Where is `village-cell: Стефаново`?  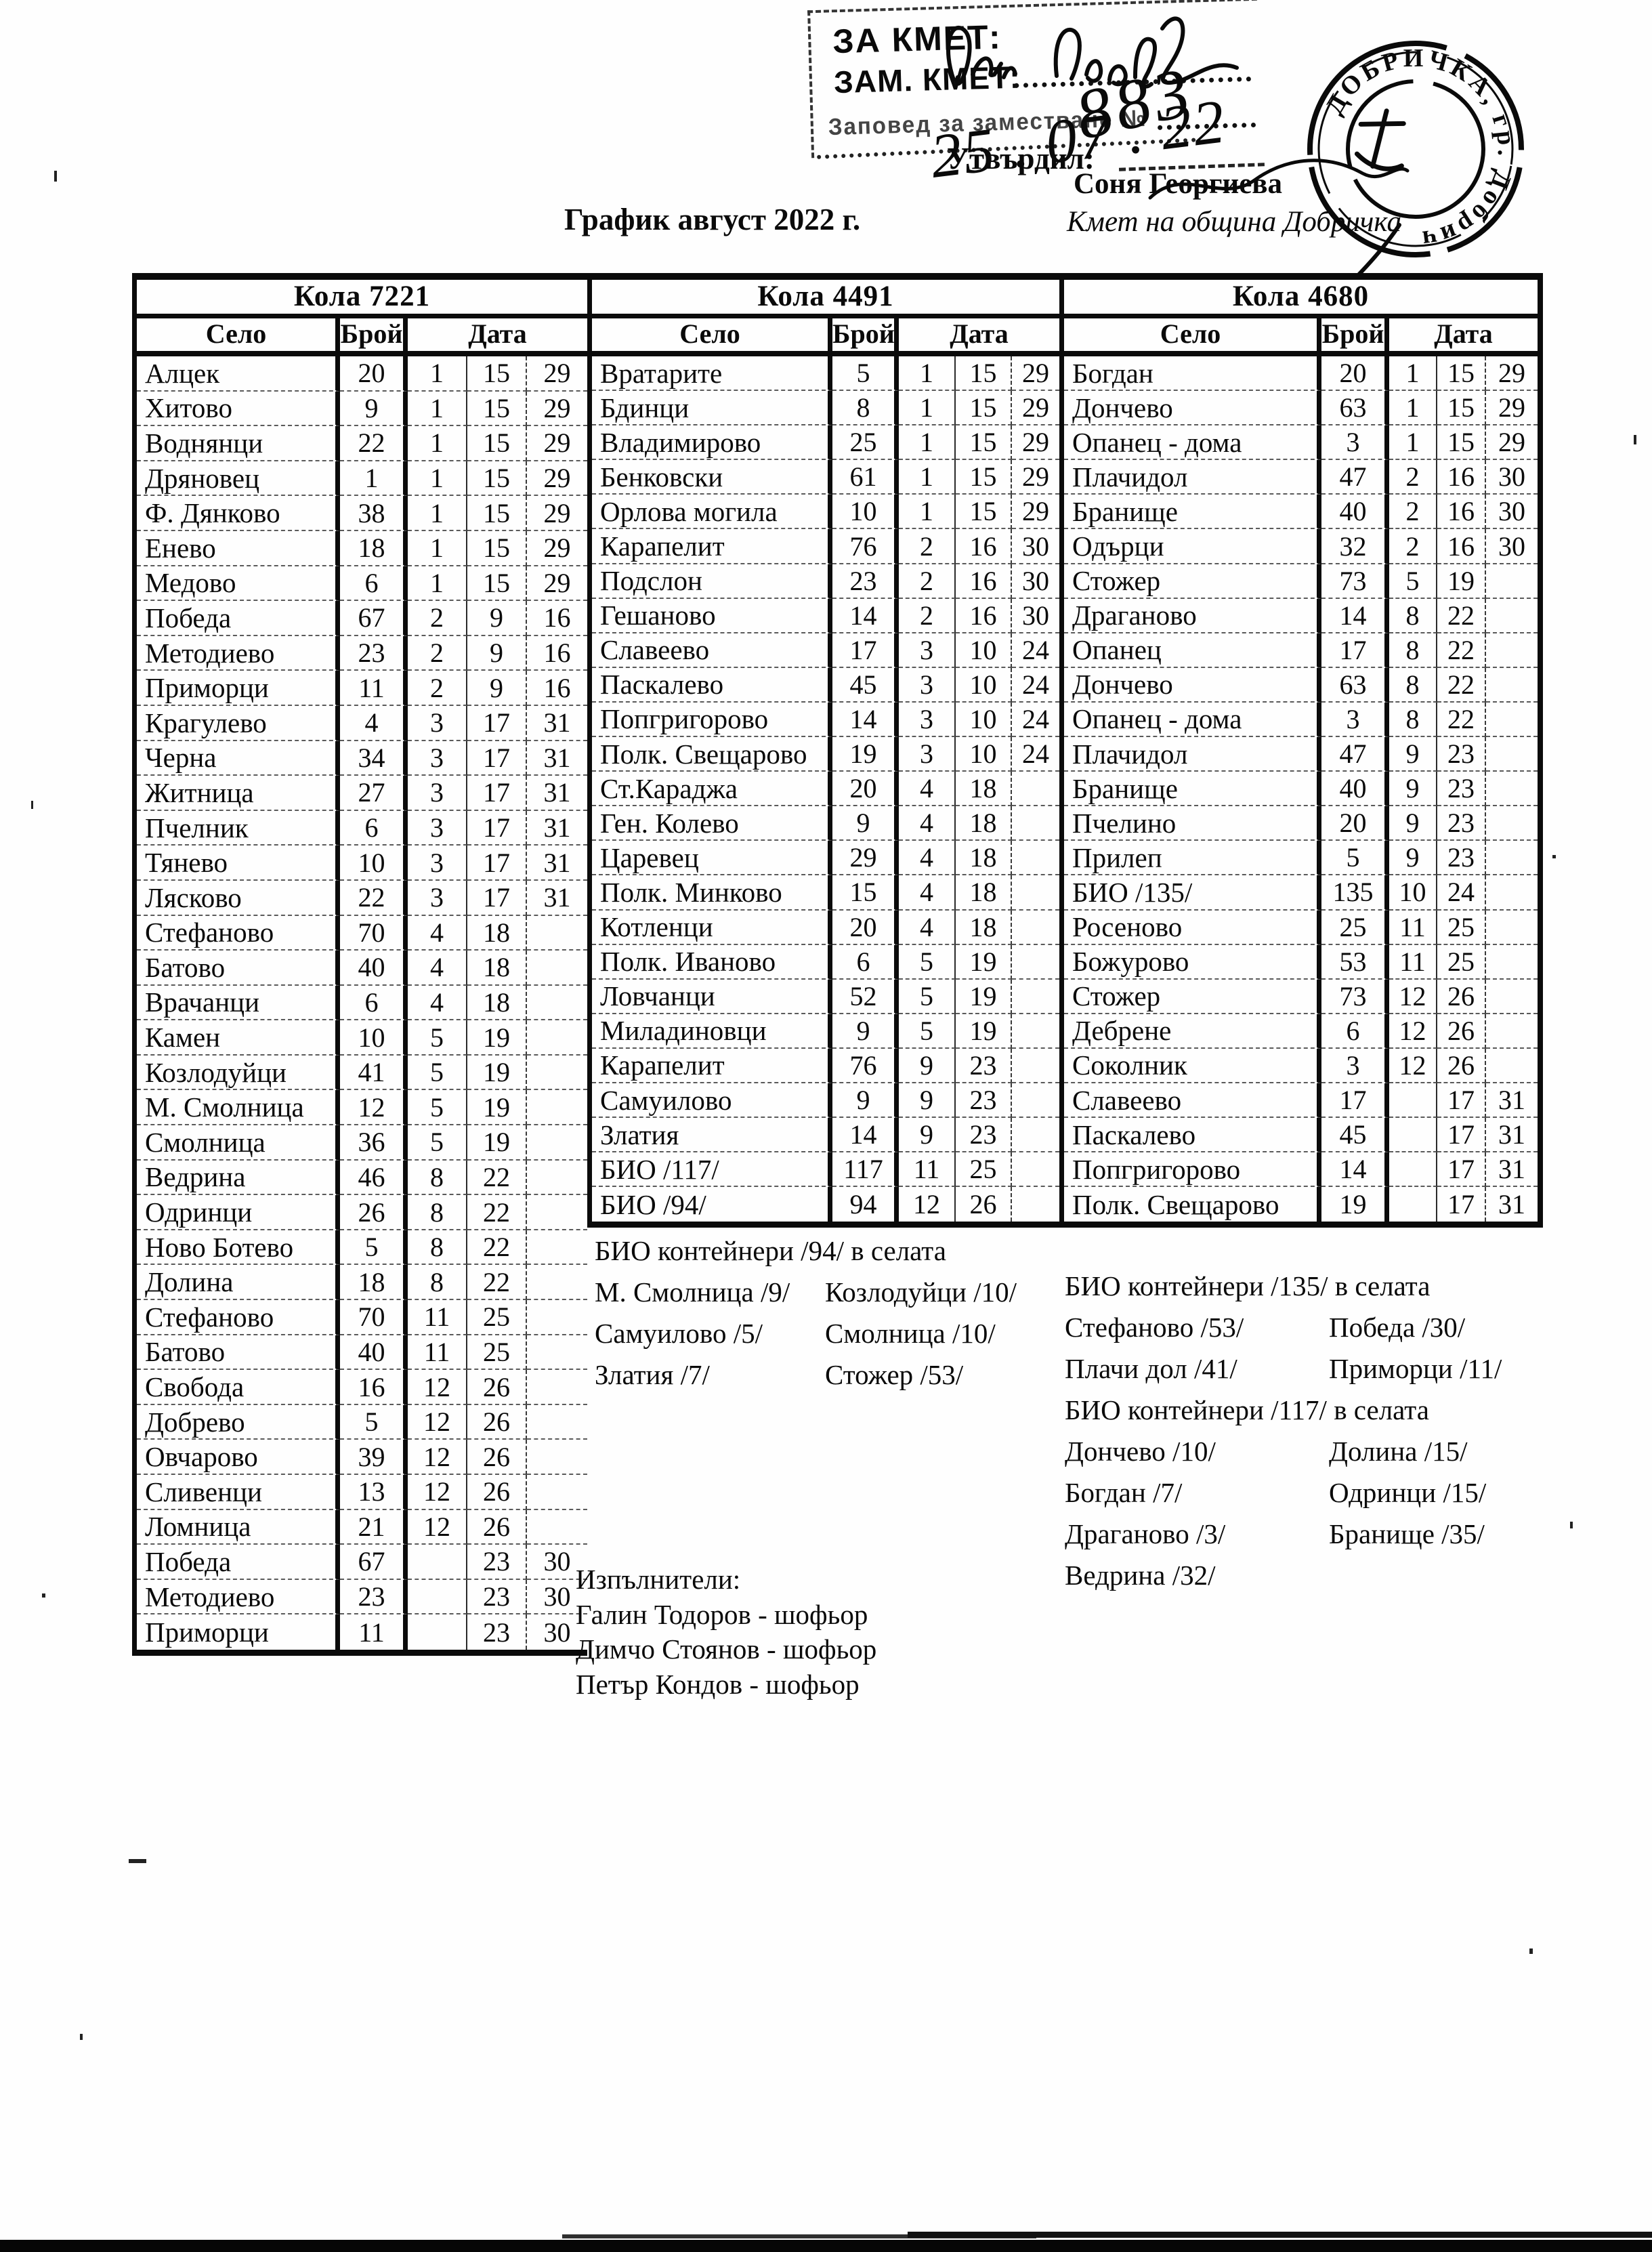
village-cell: Стефаново is located at coordinates (238, 1317).